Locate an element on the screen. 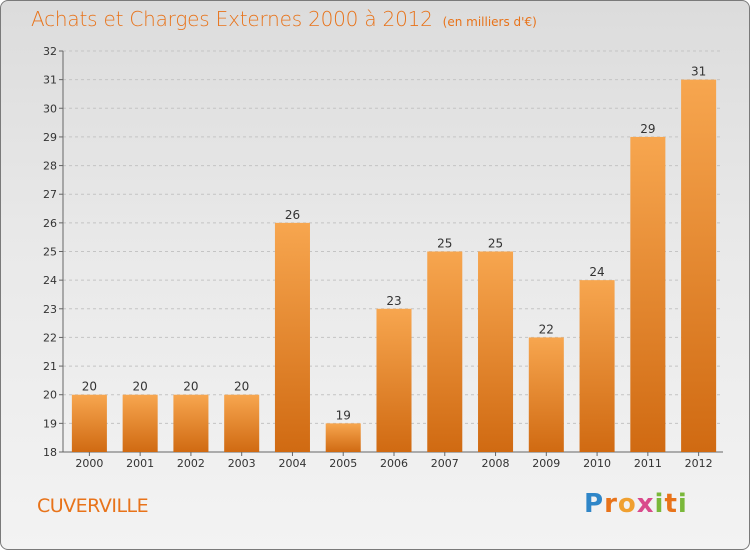 Image resolution: width=750 pixels, height=550 pixels. value-label-2010: 24 is located at coordinates (596, 272).